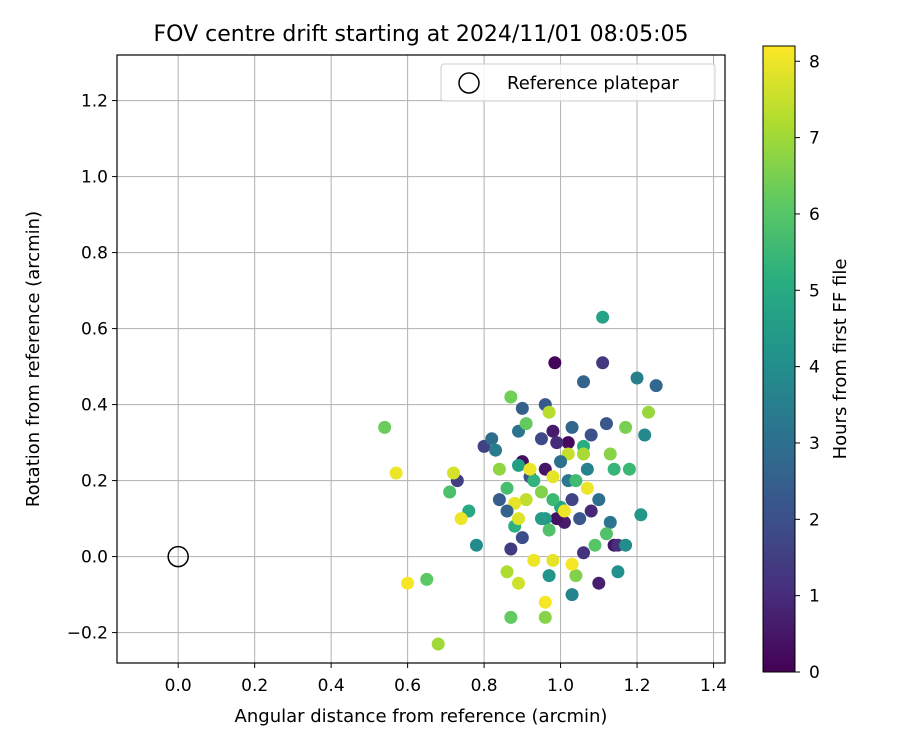 The height and width of the screenshot is (750, 900). I want to click on y-tick-label: 0.4, so click(94, 406).